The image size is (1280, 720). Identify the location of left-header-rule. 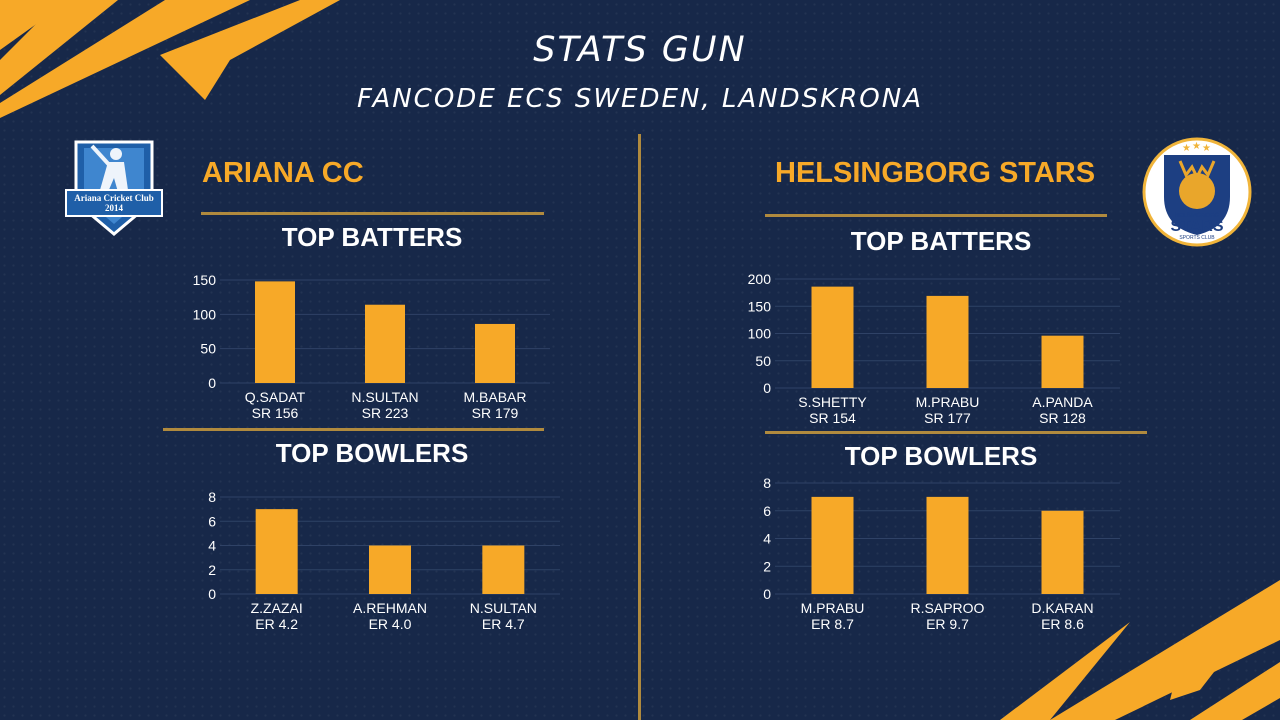
(372, 213).